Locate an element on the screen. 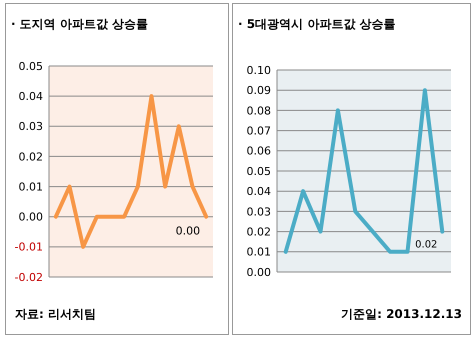  y-tick-label: 0.09 is located at coordinates (258, 91).